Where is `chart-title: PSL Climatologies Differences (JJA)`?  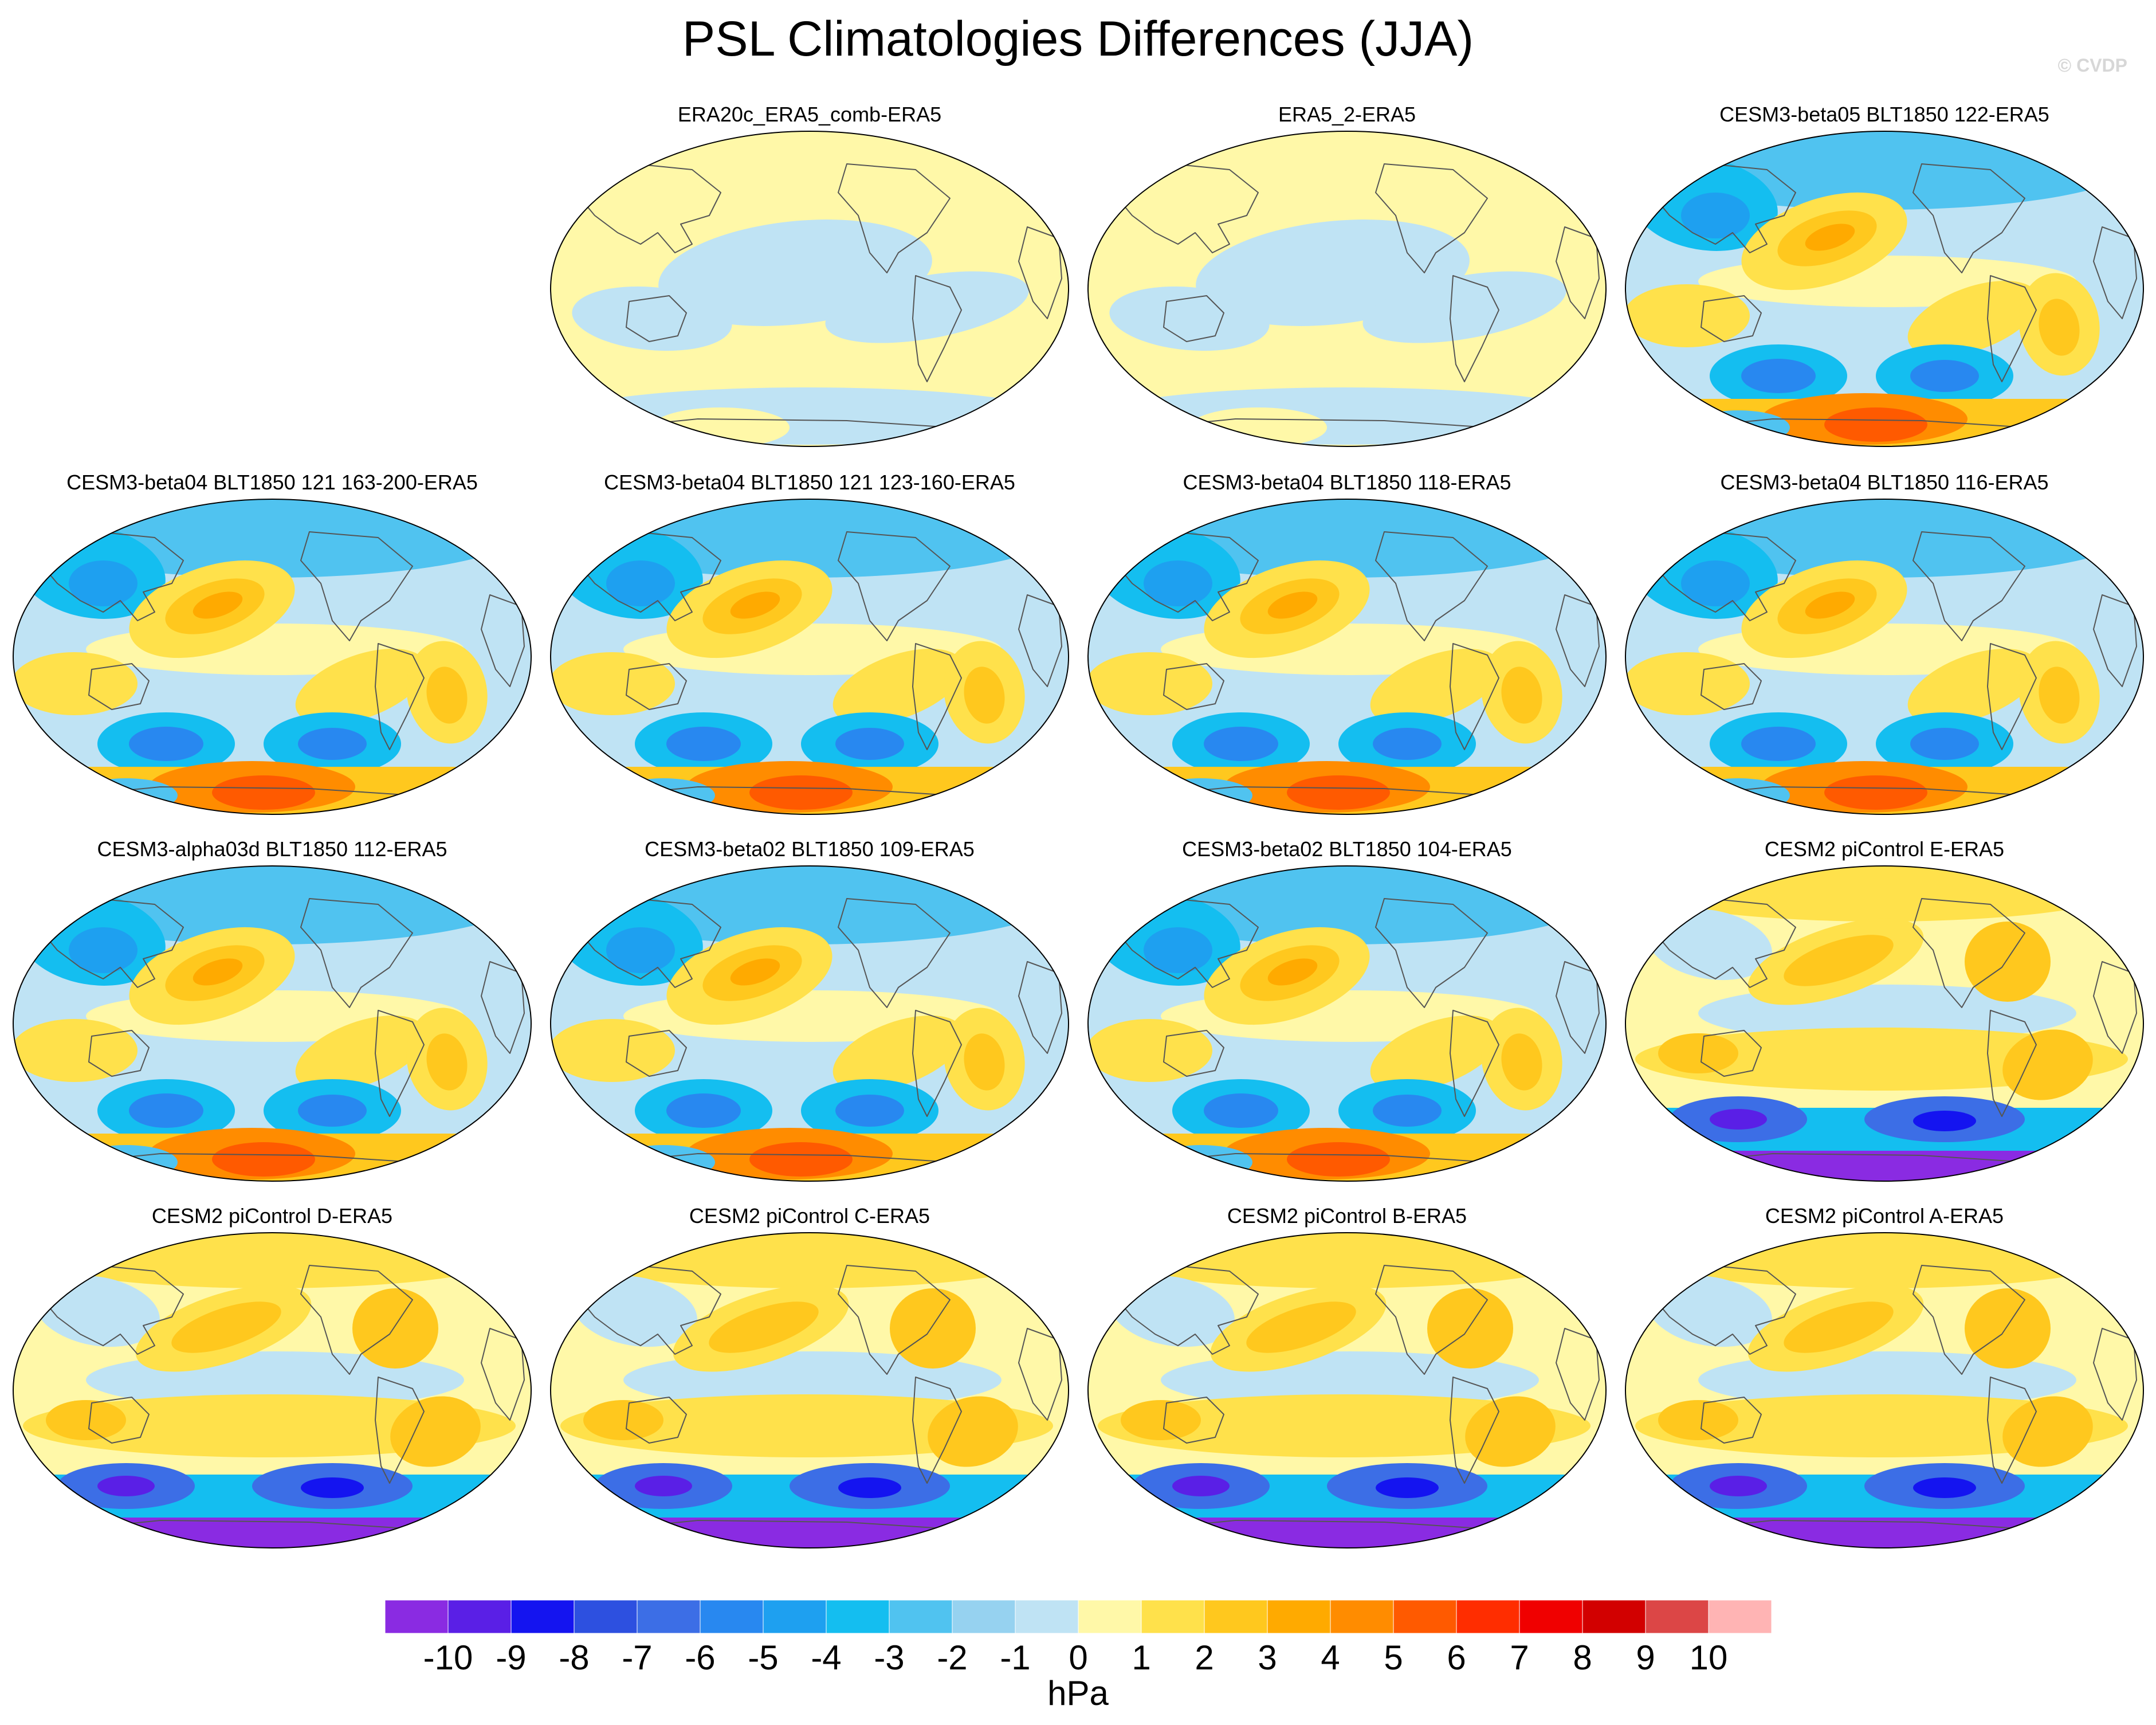 chart-title: PSL Climatologies Differences (JJA) is located at coordinates (1078, 39).